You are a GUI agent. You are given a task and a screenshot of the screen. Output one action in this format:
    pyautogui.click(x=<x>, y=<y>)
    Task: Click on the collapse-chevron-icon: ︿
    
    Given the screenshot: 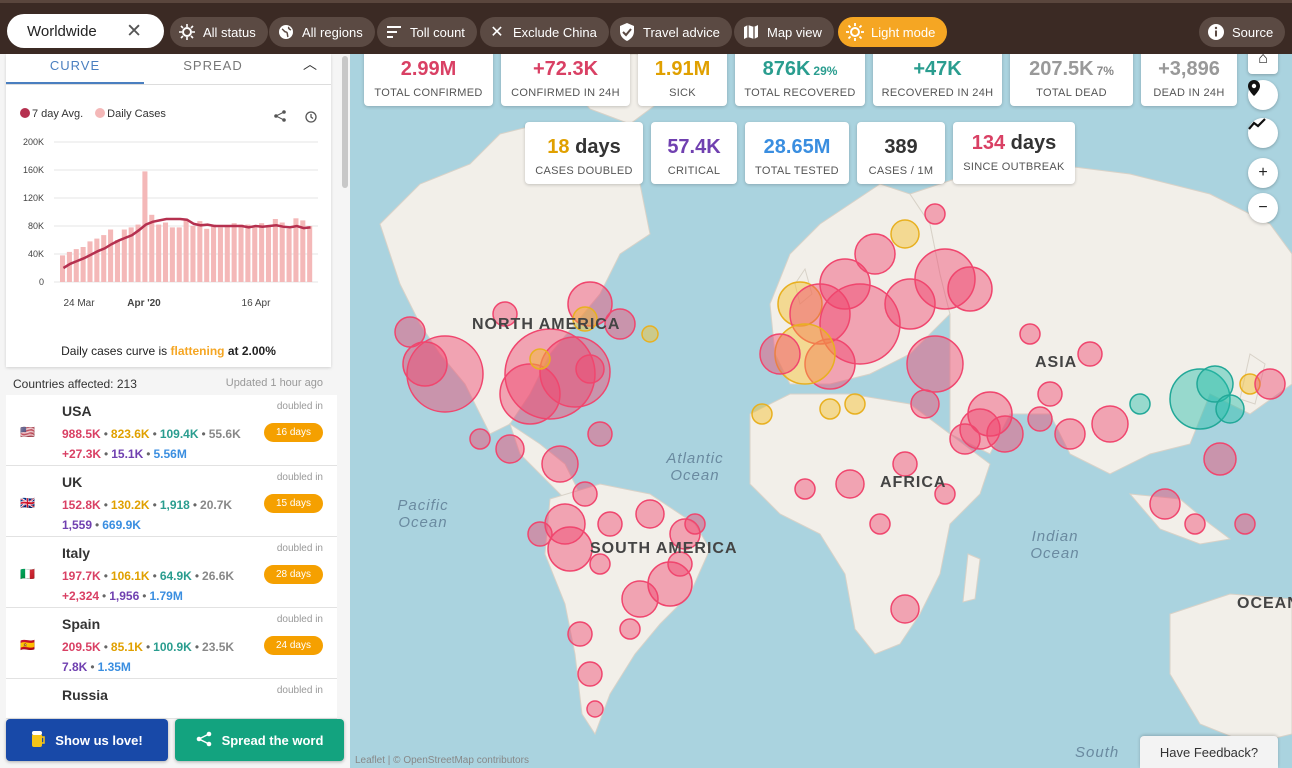 What is the action you would take?
    pyautogui.click(x=310, y=64)
    